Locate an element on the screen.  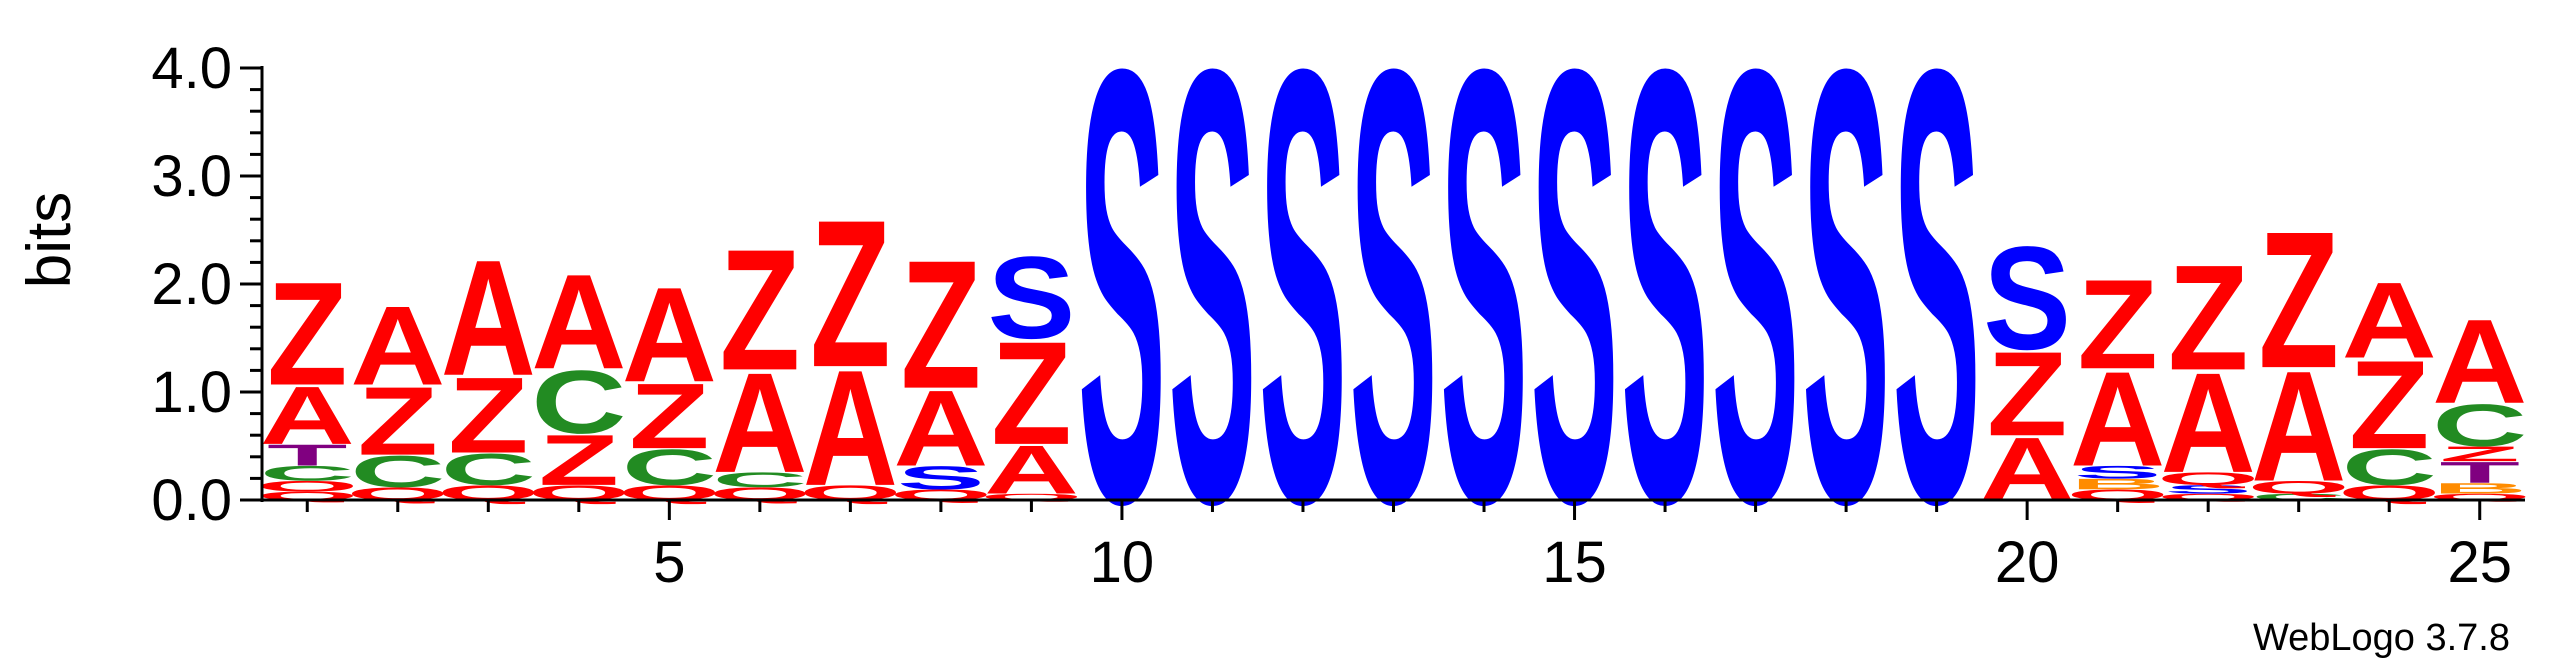
y-axis-label: bits is located at coordinates (49, 240).